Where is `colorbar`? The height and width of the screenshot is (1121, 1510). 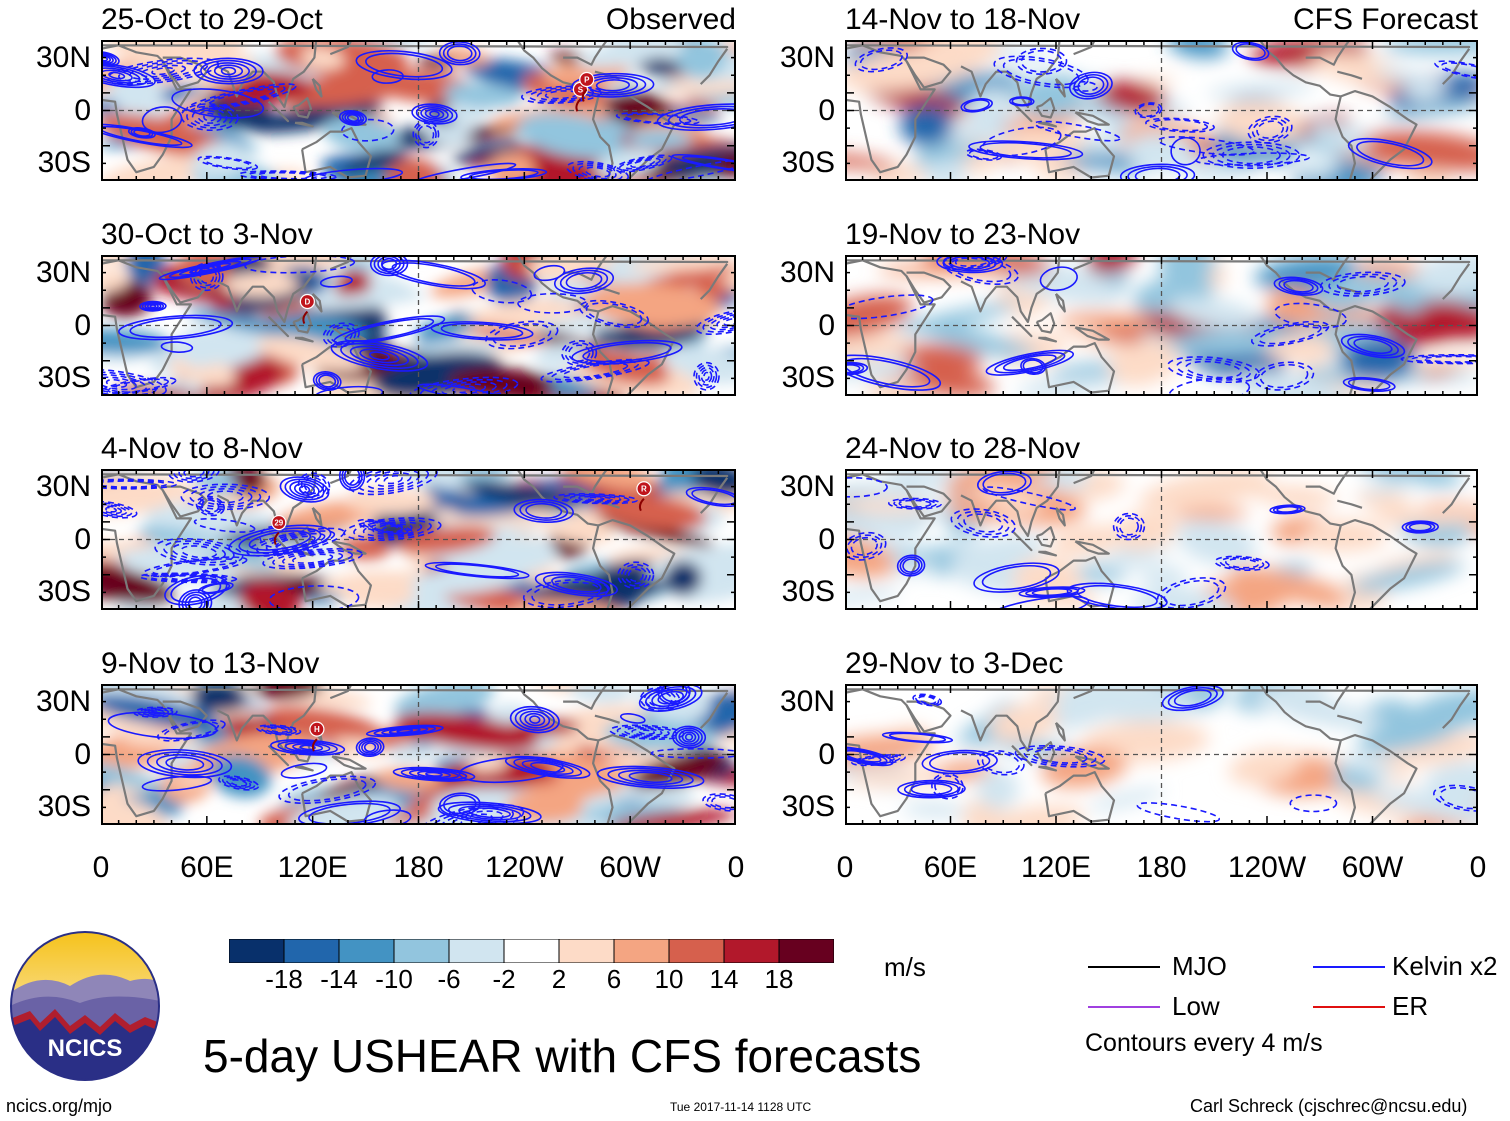 colorbar is located at coordinates (531, 951).